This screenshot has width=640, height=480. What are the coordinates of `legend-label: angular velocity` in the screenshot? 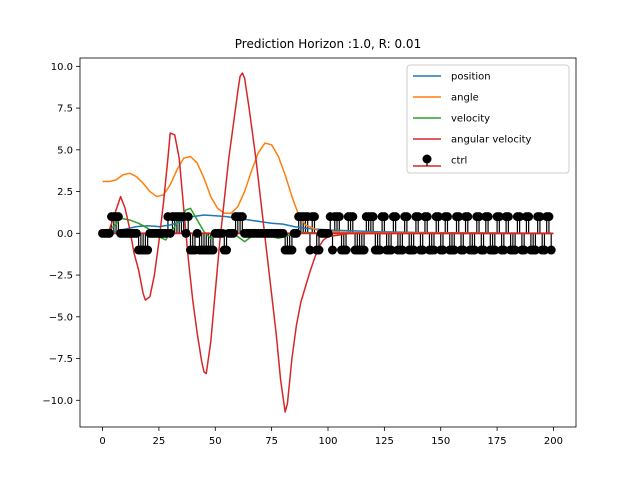 It's located at (491, 140).